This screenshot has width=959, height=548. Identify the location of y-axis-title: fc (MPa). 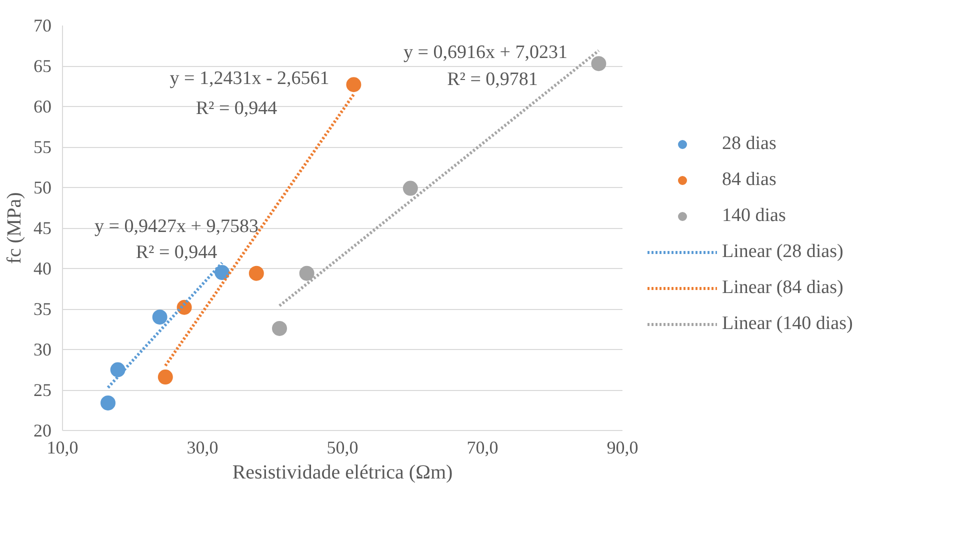
(15, 228).